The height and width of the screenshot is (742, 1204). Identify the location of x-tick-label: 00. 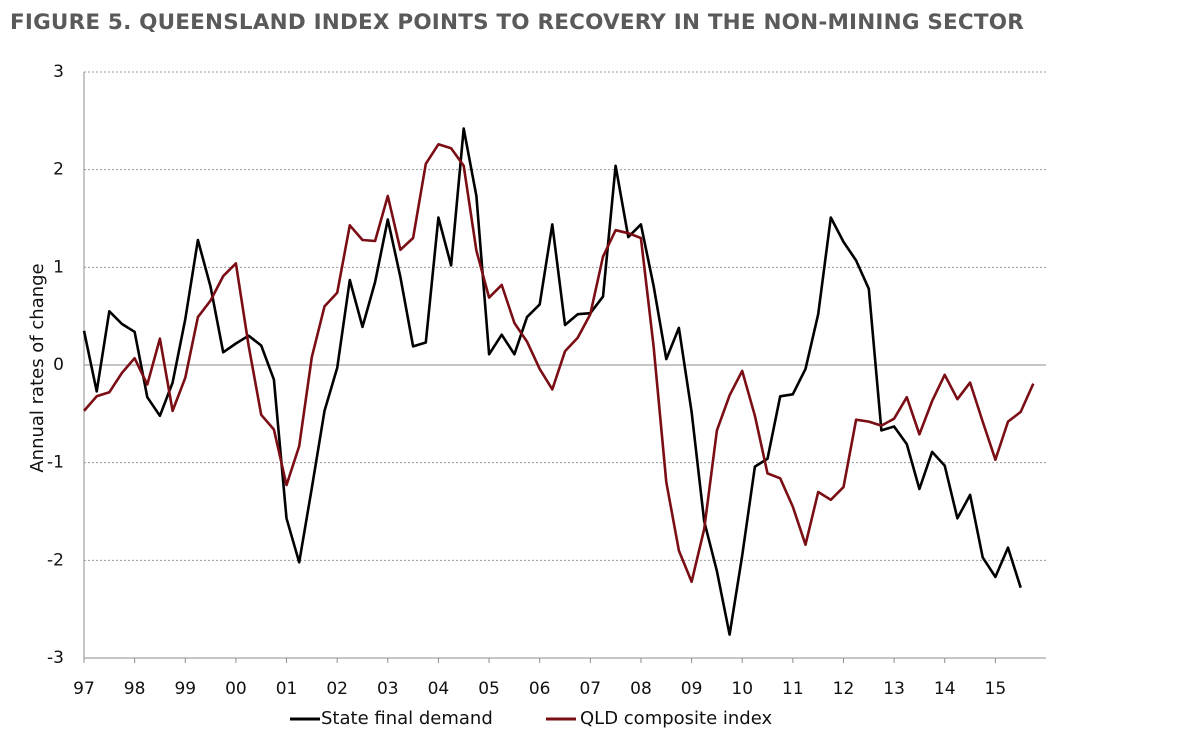
(236, 689).